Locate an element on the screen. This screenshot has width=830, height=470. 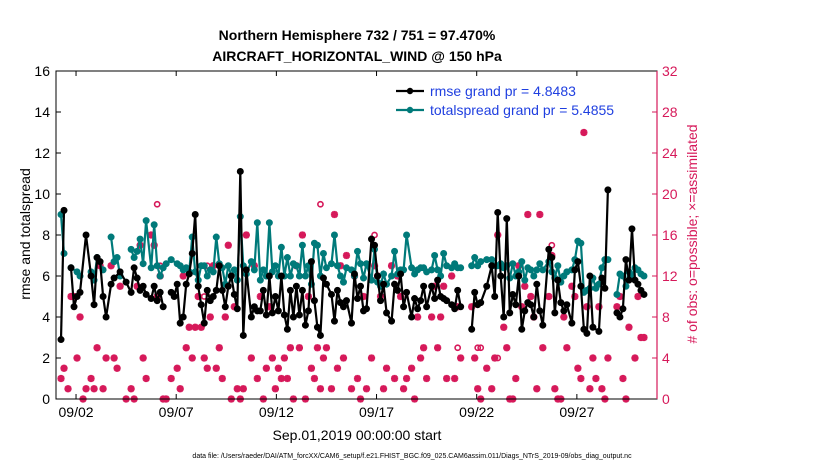
y-tick-label-right: 24 is located at coordinates (670, 153).